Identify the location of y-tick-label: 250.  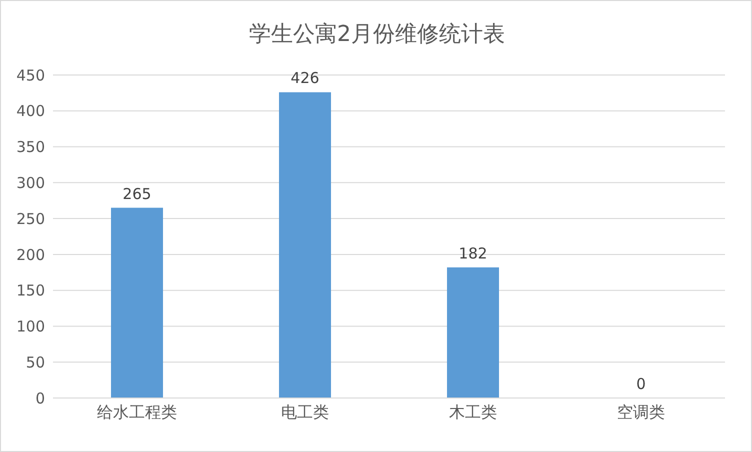
(30, 219).